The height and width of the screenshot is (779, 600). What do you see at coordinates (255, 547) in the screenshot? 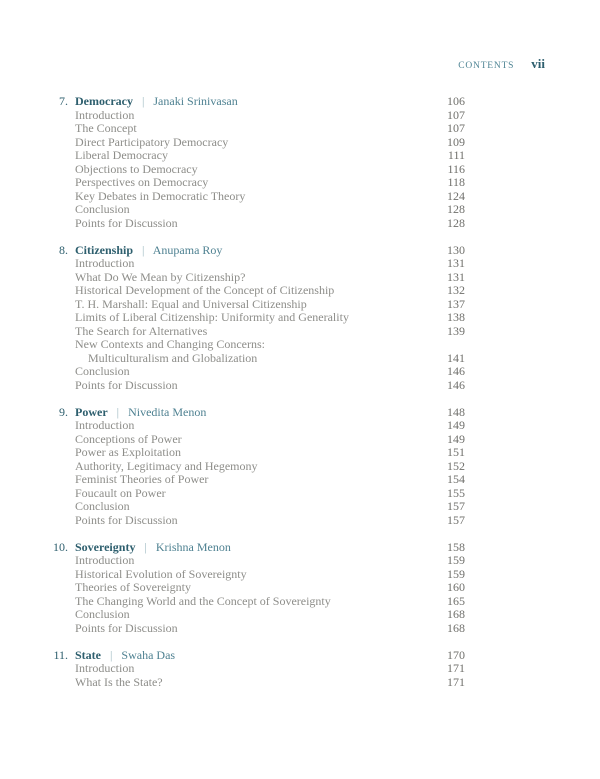
I see `toc-chapter-heading: 10. Sovereignty | Krishna Menon 158` at bounding box center [255, 547].